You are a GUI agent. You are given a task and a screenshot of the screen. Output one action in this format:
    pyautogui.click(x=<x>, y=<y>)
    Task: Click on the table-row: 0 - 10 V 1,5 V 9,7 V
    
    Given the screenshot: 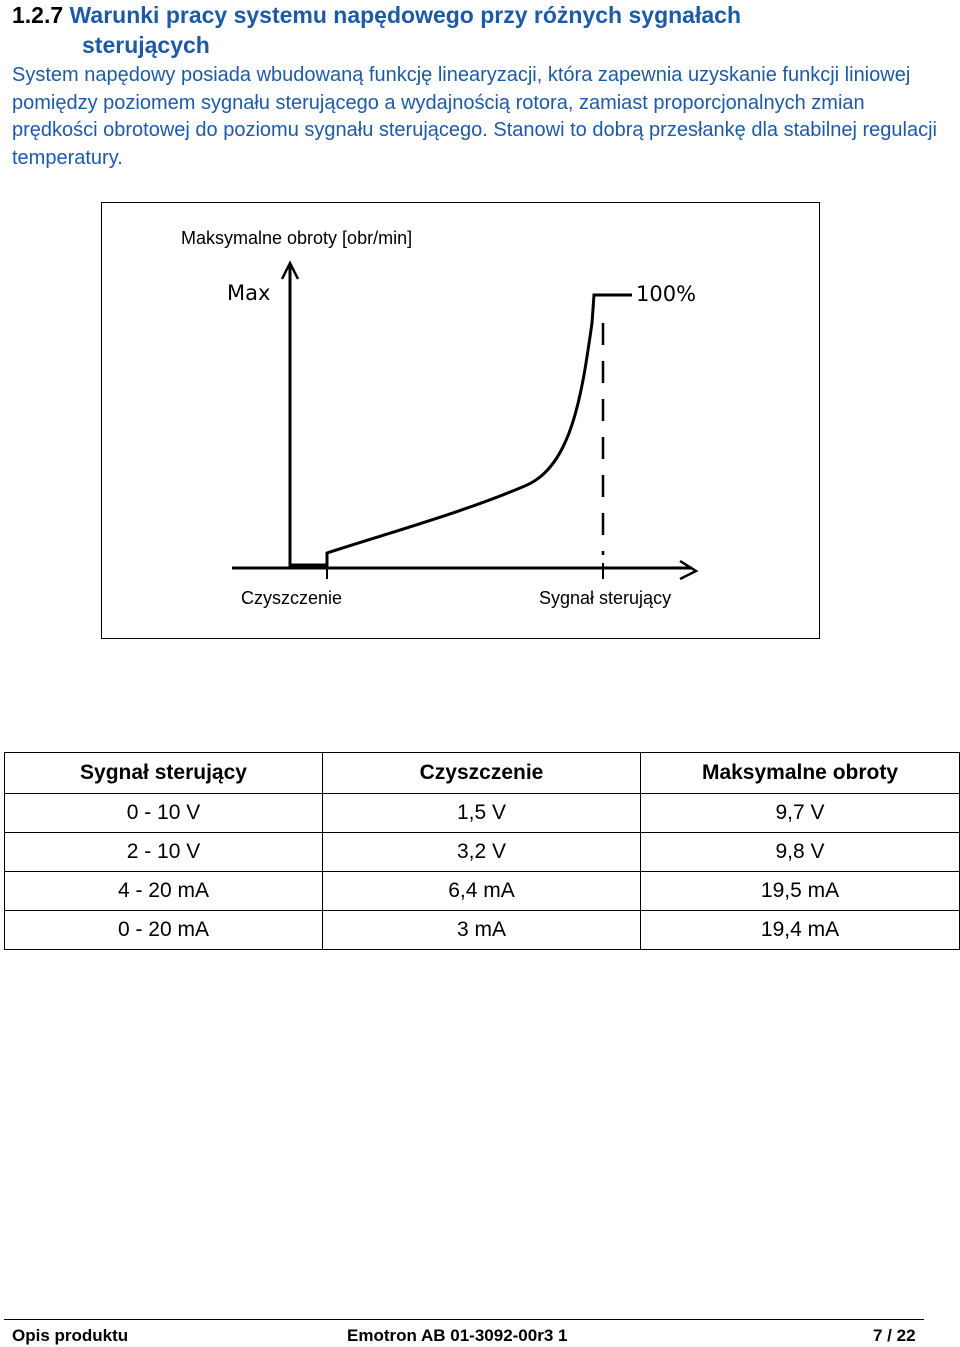 What is the action you would take?
    pyautogui.click(x=482, y=813)
    